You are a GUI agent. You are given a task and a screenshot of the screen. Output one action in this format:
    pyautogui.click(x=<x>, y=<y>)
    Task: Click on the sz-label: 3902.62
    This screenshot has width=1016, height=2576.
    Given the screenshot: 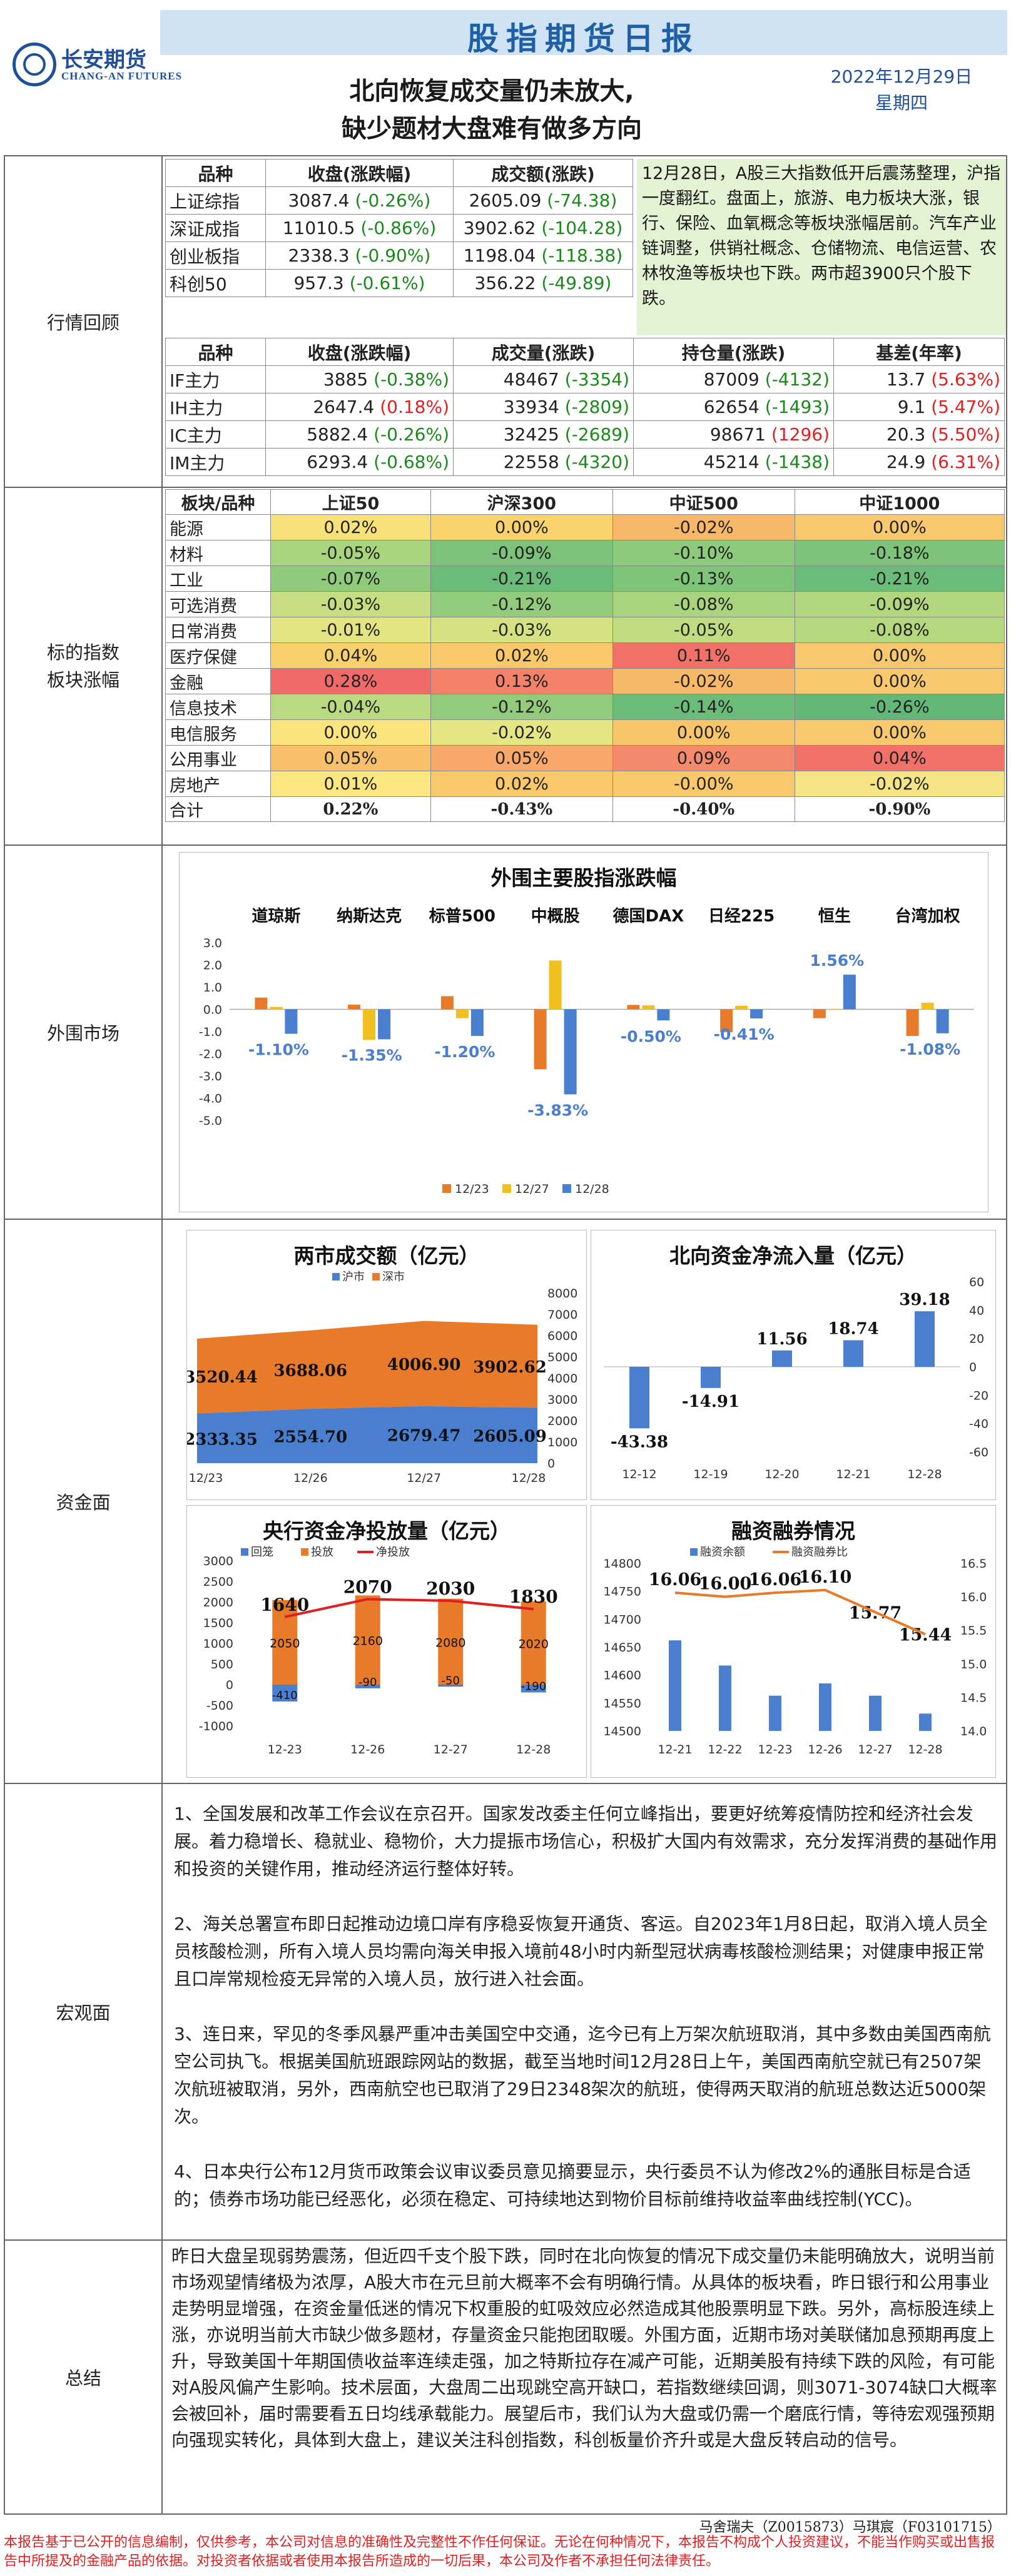 What is the action you would take?
    pyautogui.click(x=510, y=1368)
    